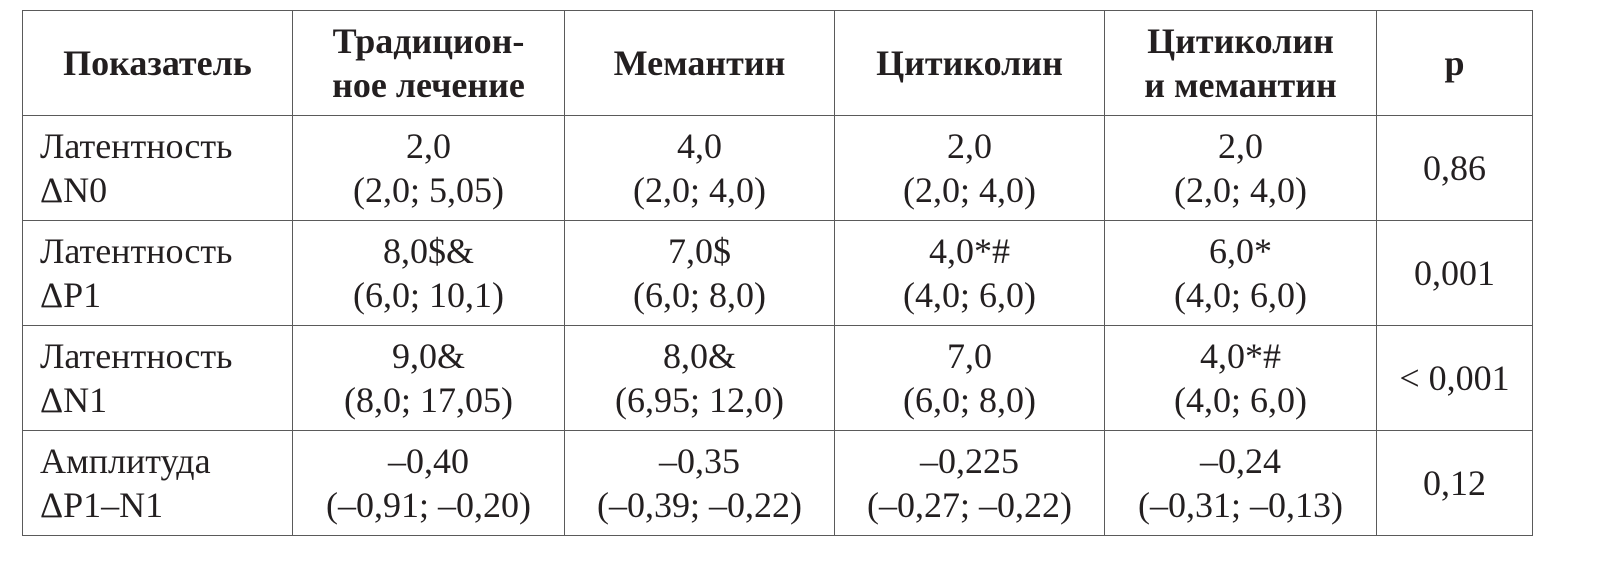  What do you see at coordinates (1240, 63) in the screenshot?
I see `header-citicoline-memantine: Цитиколин и мемантин` at bounding box center [1240, 63].